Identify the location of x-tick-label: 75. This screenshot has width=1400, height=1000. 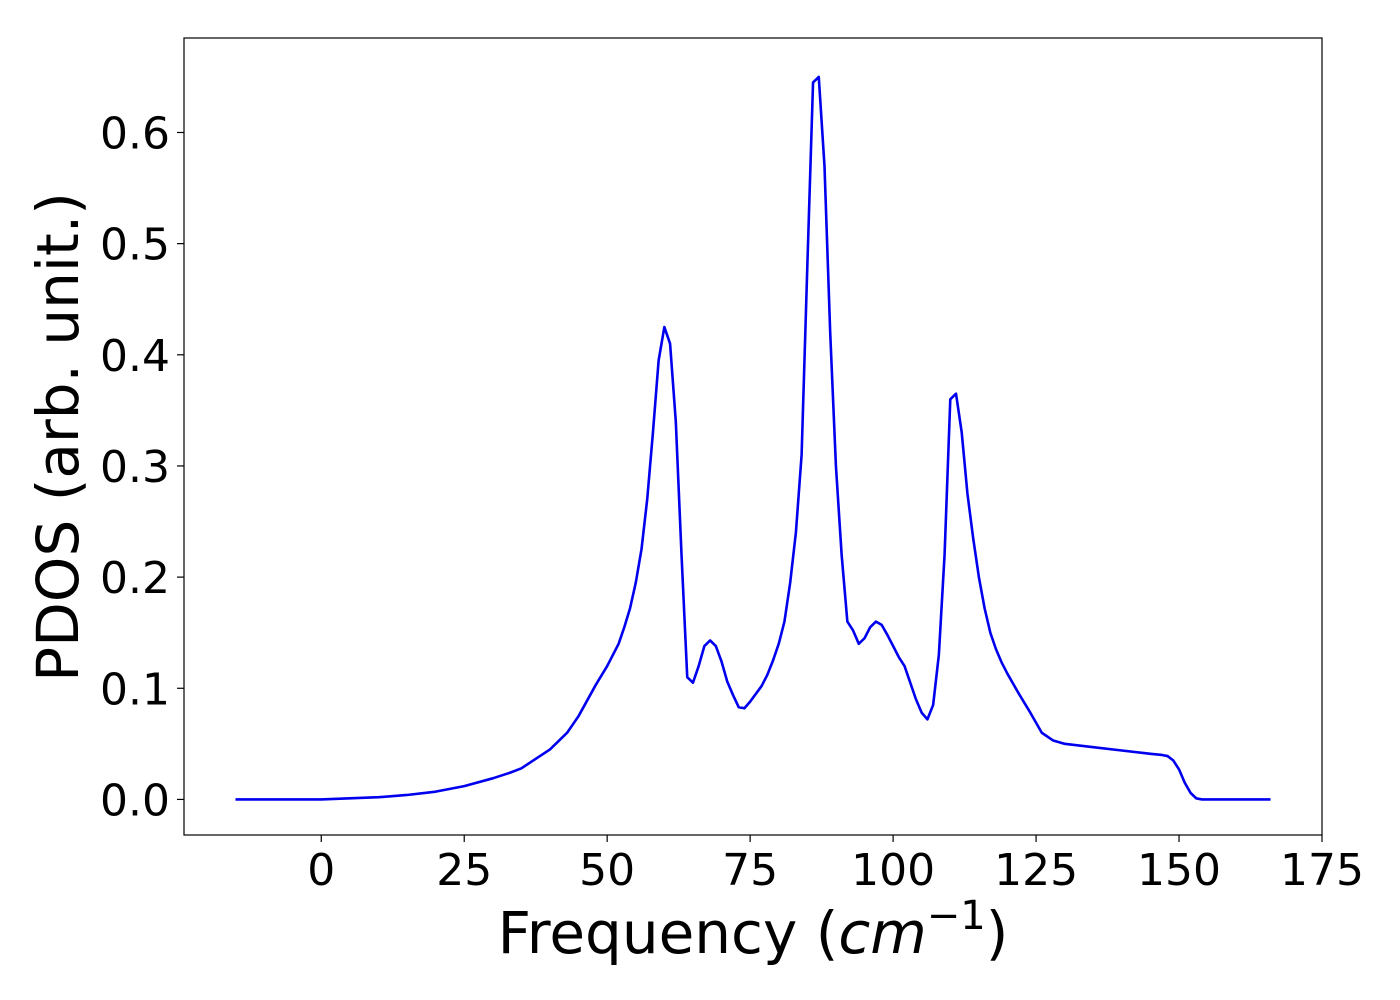
(750, 870).